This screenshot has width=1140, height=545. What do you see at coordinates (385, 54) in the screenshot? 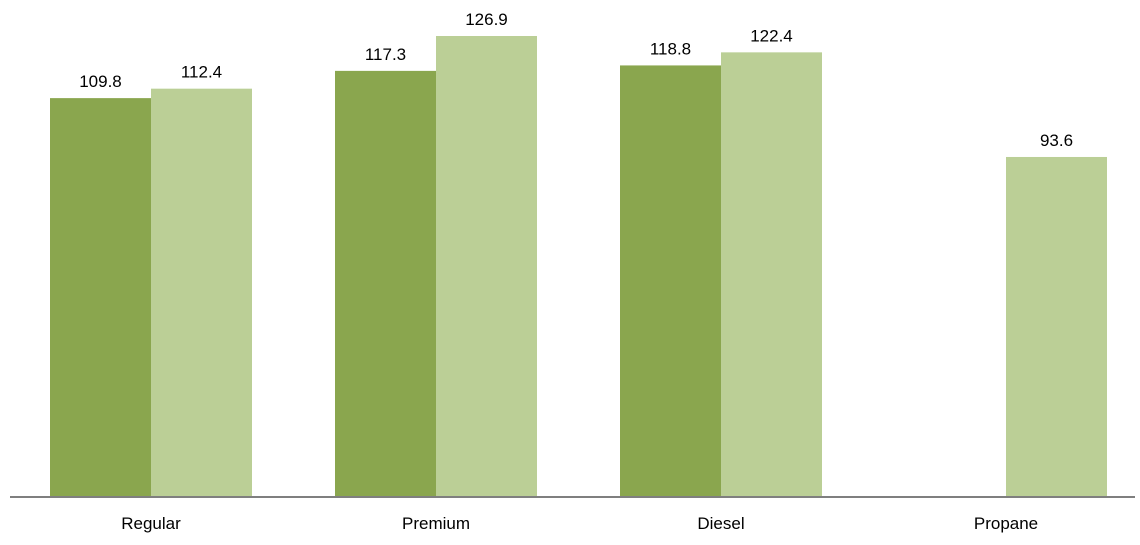
I see `data-label-premium-series-1: 117.3` at bounding box center [385, 54].